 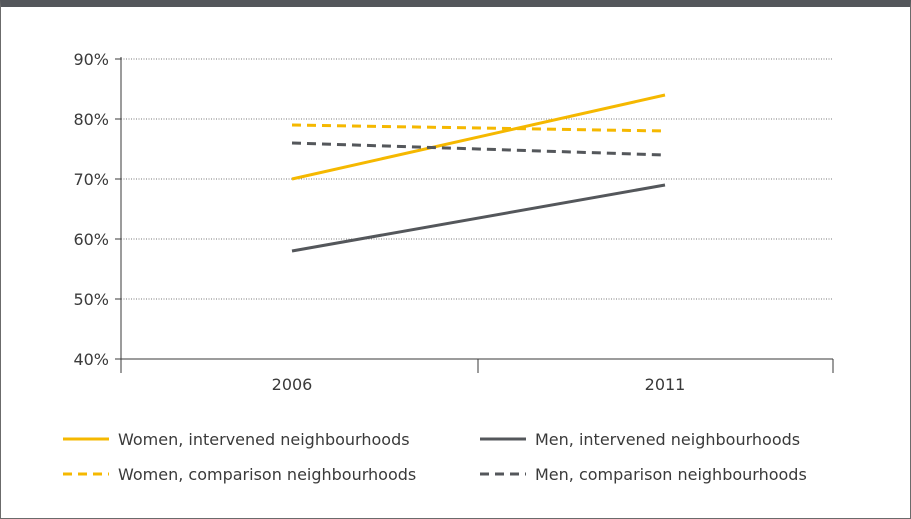 What do you see at coordinates (91, 299) in the screenshot?
I see `y-tick-label: 50%` at bounding box center [91, 299].